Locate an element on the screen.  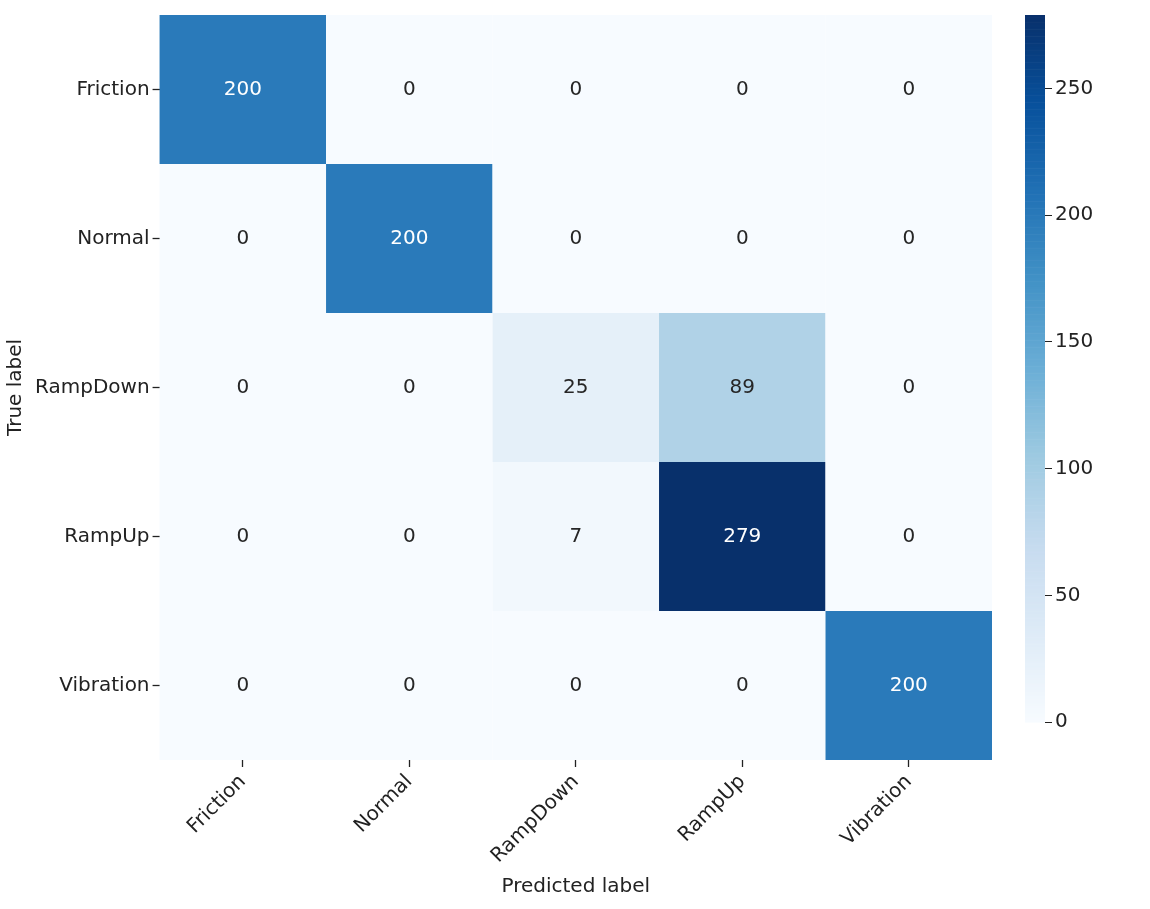
color-bar-label: 150 is located at coordinates (1074, 340).